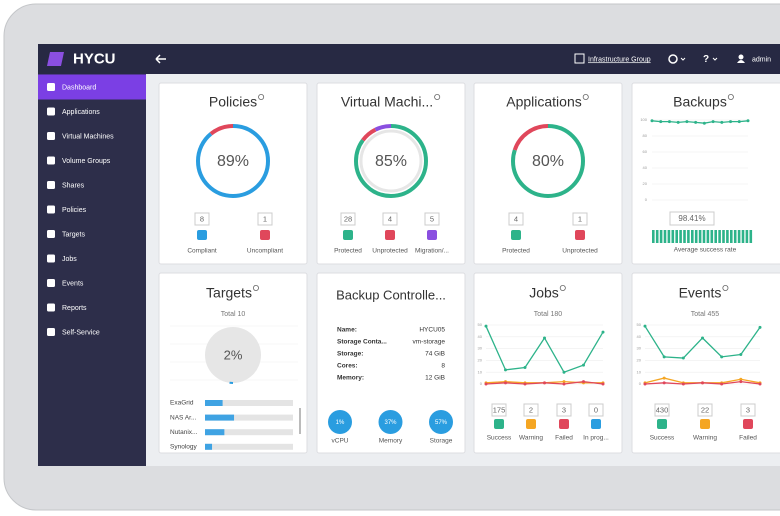 The width and height of the screenshot is (780, 516). What do you see at coordinates (580, 251) in the screenshot?
I see `stat-label: Unprotected` at bounding box center [580, 251].